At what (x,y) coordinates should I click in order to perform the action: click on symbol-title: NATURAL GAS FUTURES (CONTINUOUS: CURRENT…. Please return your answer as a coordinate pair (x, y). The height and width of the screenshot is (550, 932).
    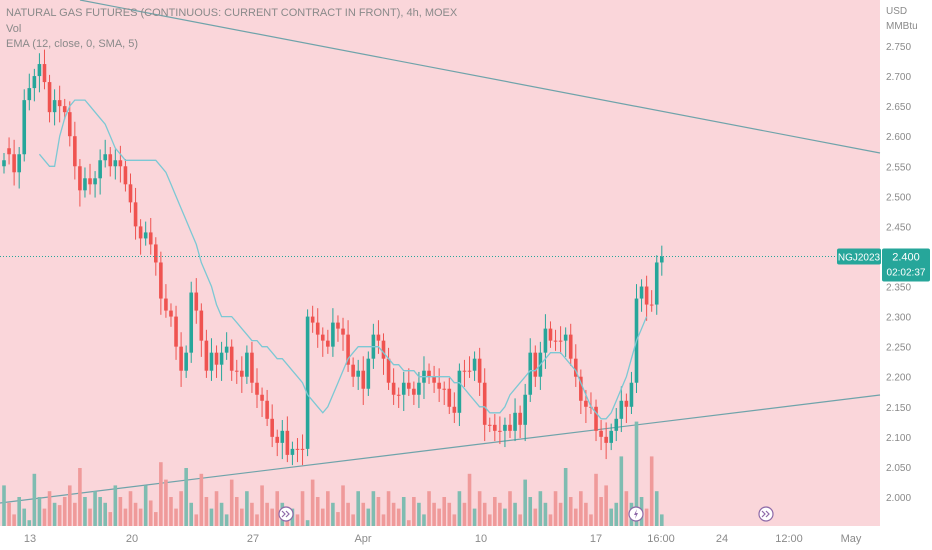
    Looking at the image, I should click on (232, 13).